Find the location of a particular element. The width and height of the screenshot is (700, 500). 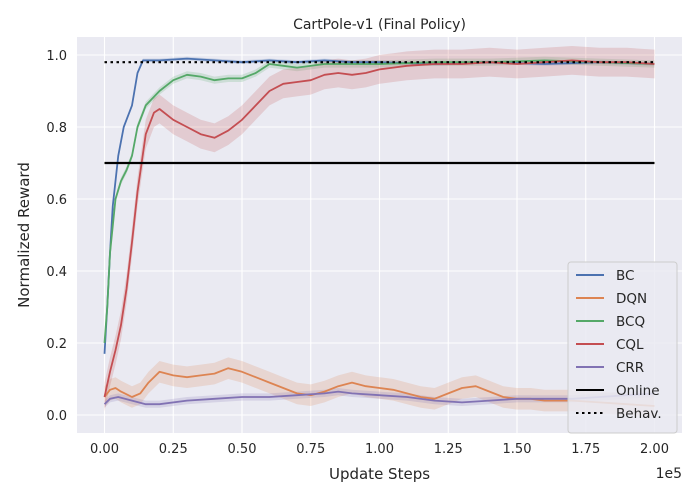

x-tick-label: 0.00 is located at coordinates (104, 449).